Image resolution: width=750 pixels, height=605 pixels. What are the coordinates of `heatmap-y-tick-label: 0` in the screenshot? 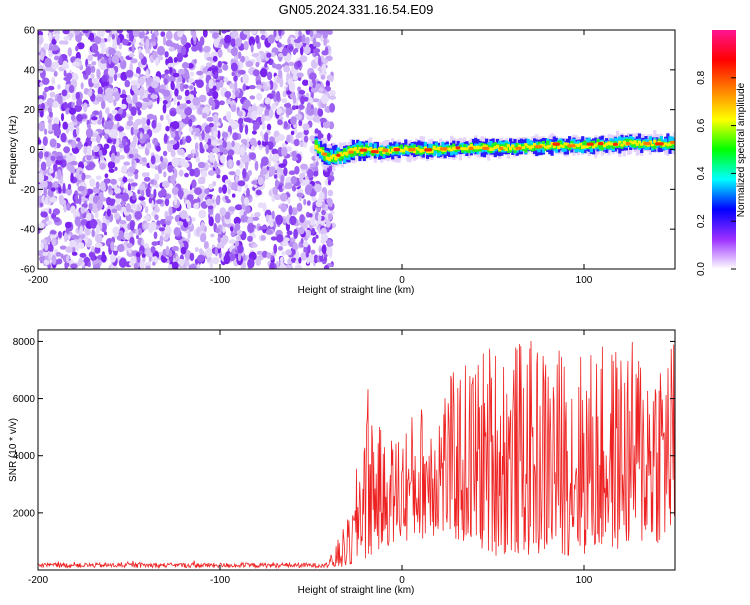 It's located at (32, 150).